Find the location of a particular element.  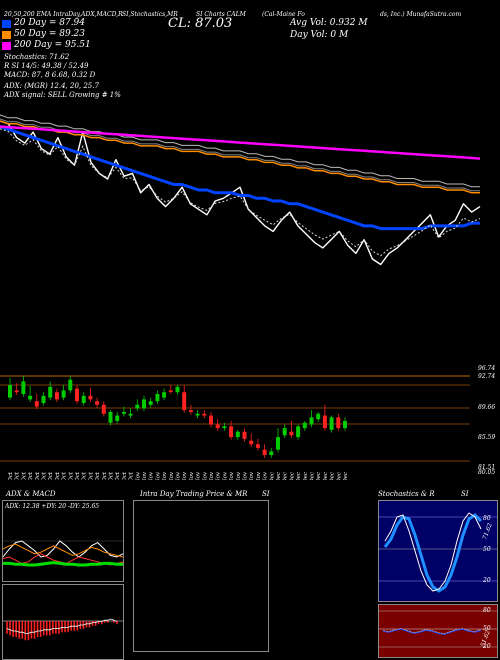

adx-panel-title: ADX & MACD is located at coordinates (31, 494).